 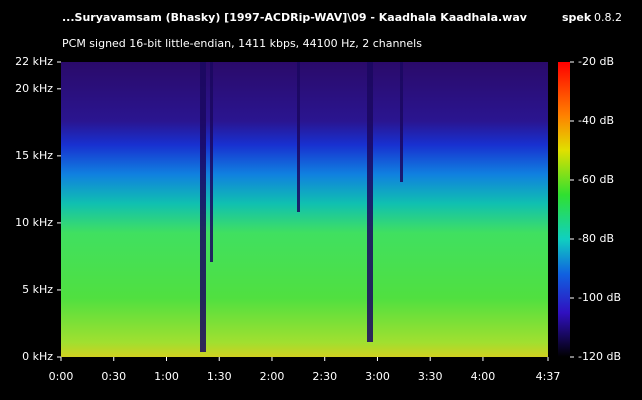 I want to click on app-version: 0.8.2, so click(x=608, y=17).